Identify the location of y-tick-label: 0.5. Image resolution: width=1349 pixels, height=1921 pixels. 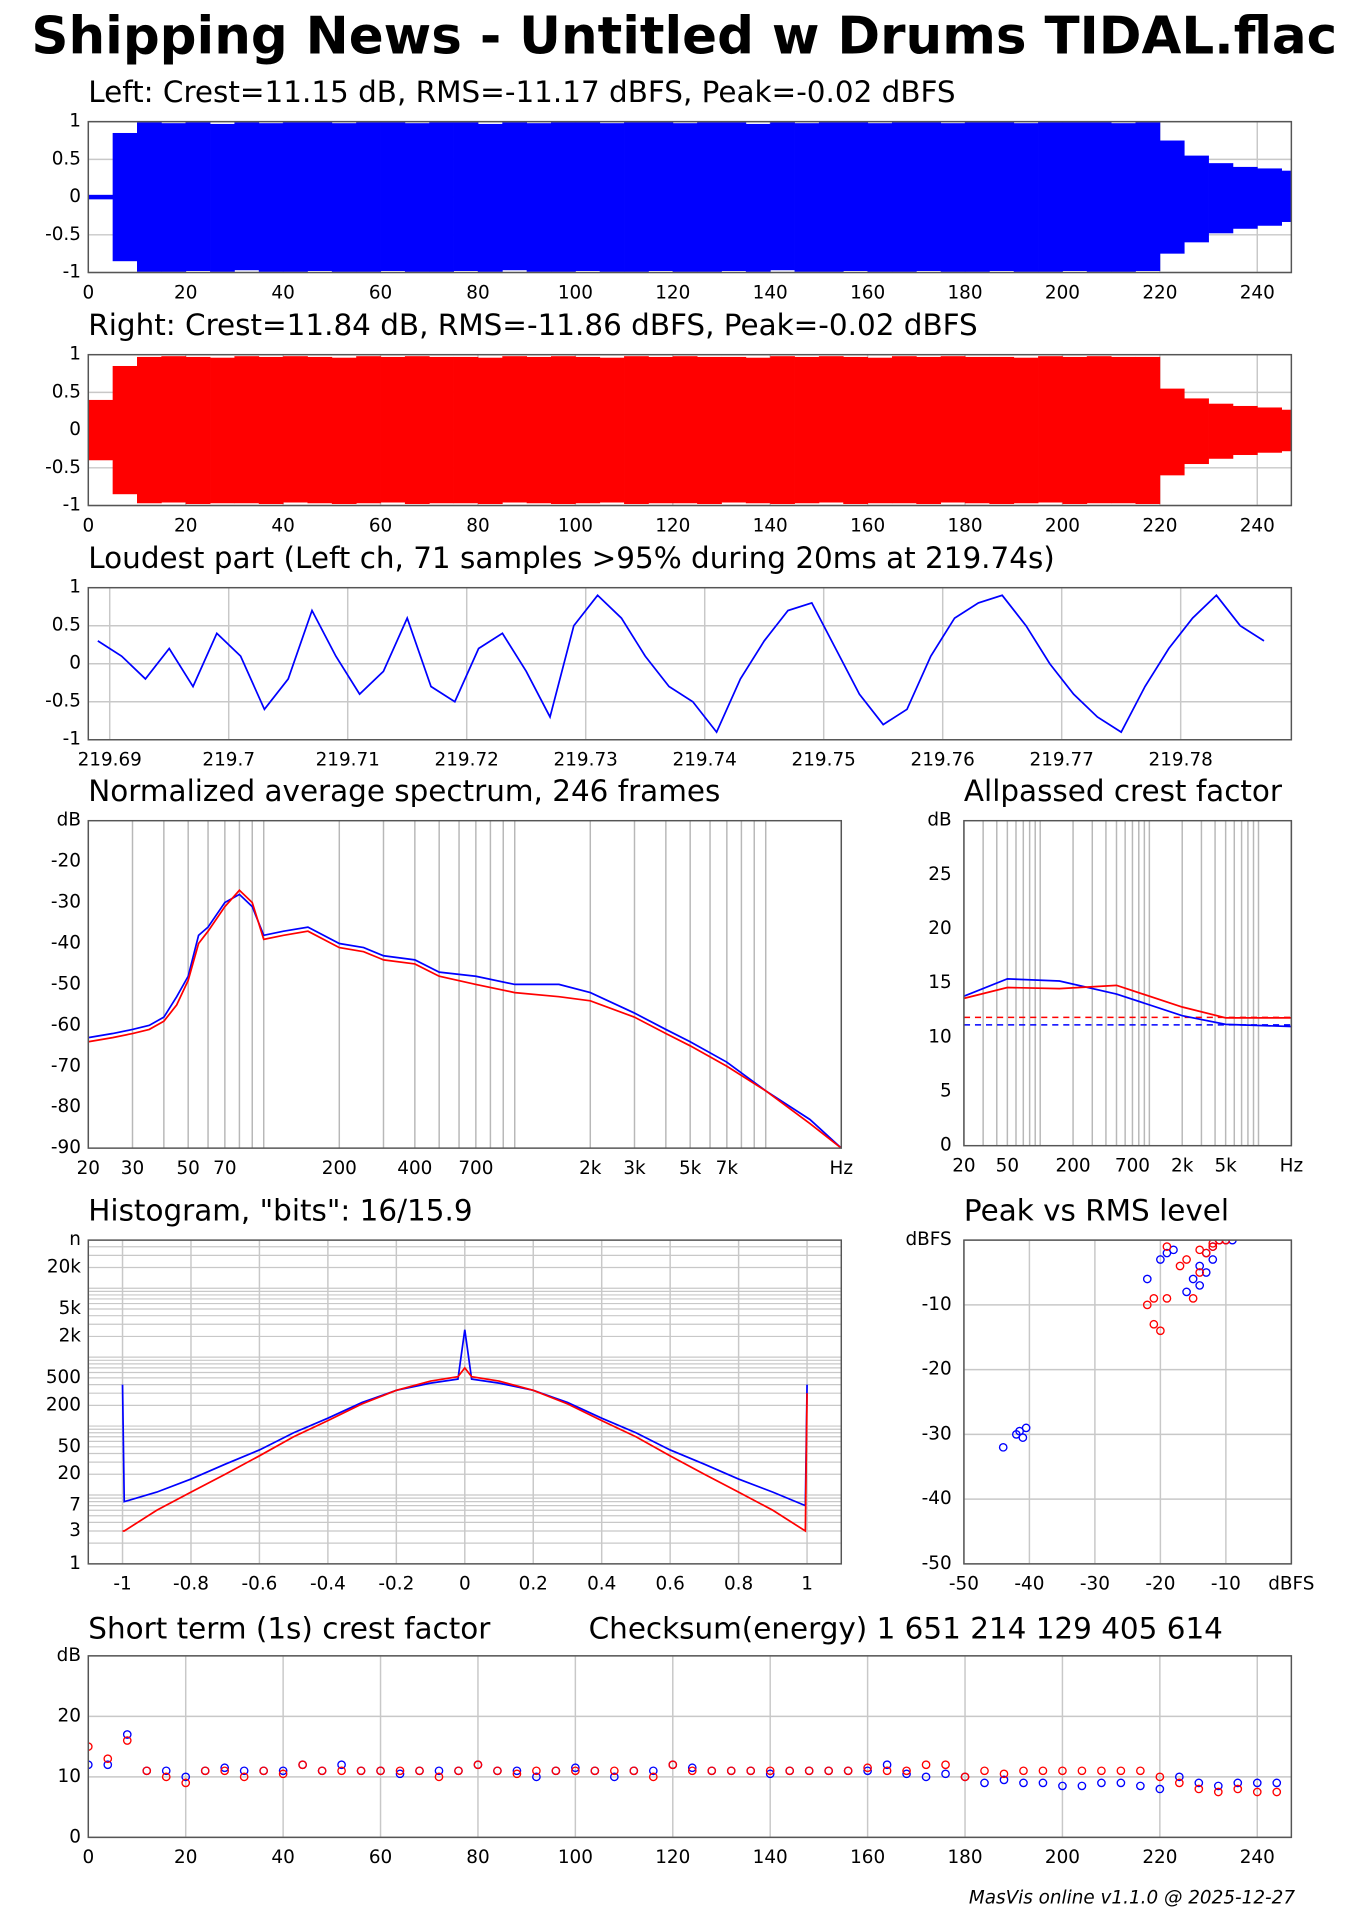
(66, 625).